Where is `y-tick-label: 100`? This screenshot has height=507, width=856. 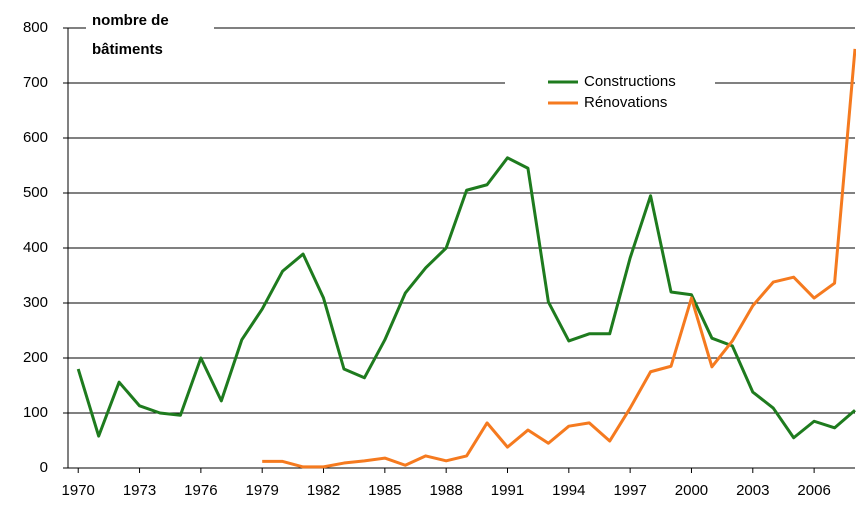 y-tick-label: 100 is located at coordinates (35, 412).